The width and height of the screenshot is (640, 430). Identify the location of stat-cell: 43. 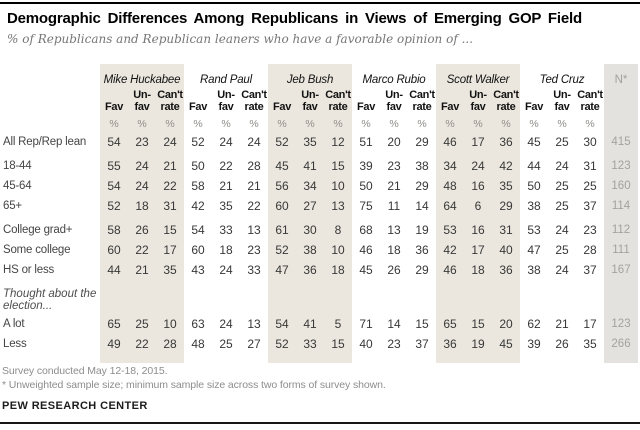
(198, 270).